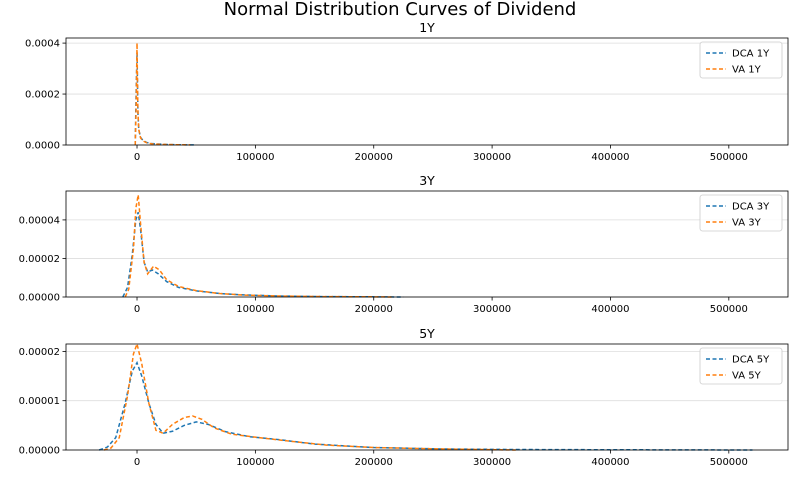 Image resolution: width=800 pixels, height=480 pixels. I want to click on legend: DCA 5Y VA 5Y, so click(741, 366).